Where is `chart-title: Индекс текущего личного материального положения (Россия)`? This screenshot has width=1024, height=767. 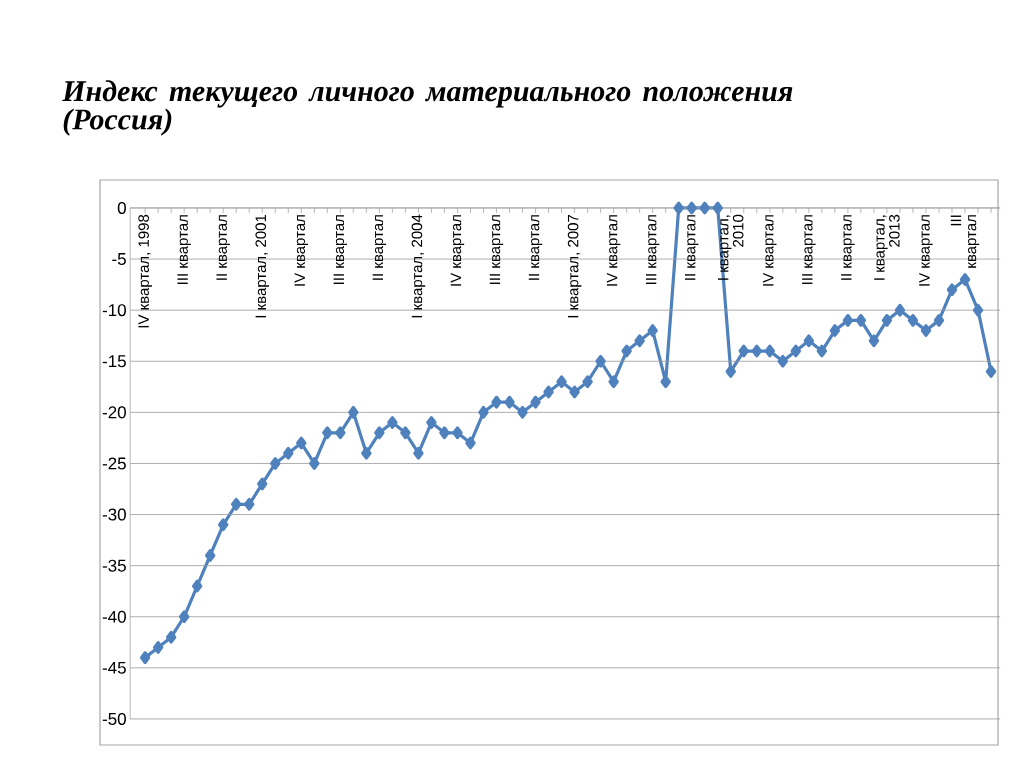
chart-title: Индекс текущего личного материального положения (Россия) is located at coordinates (427, 108).